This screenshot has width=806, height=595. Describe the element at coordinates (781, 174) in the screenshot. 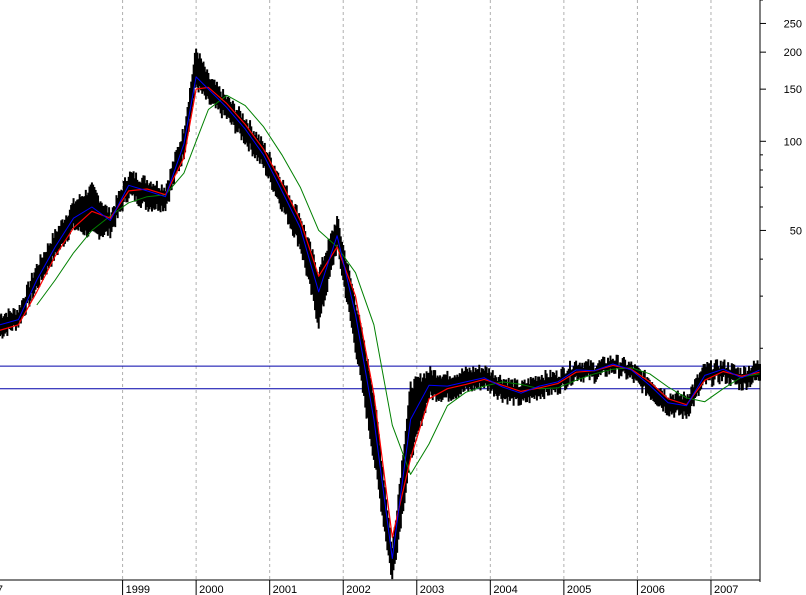

I see `y-axis: 250 200 150 100 50` at that location.